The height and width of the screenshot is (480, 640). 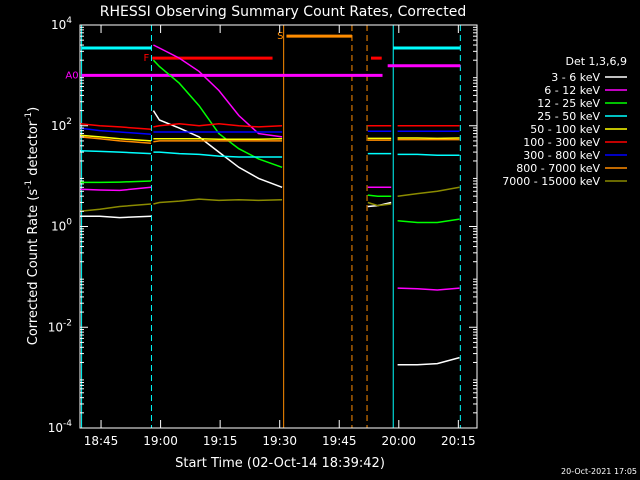 What do you see at coordinates (568, 116) in the screenshot?
I see `legend-label-3: 25 - 50 keV` at bounding box center [568, 116].